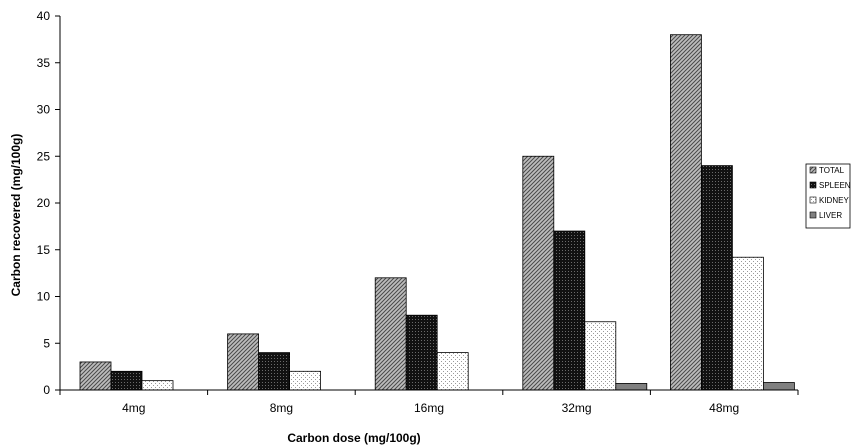 This screenshot has width=853, height=448. What do you see at coordinates (353, 438) in the screenshot?
I see `x-axis-title: Carbon dose (mg/100g)` at bounding box center [353, 438].